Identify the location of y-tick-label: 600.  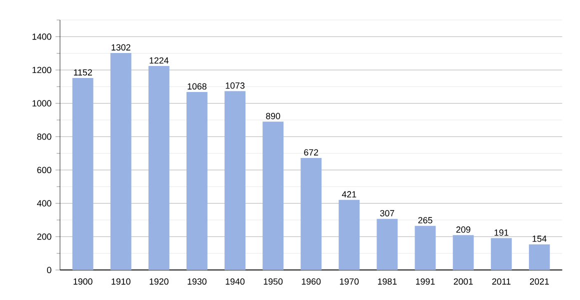
(44, 170).